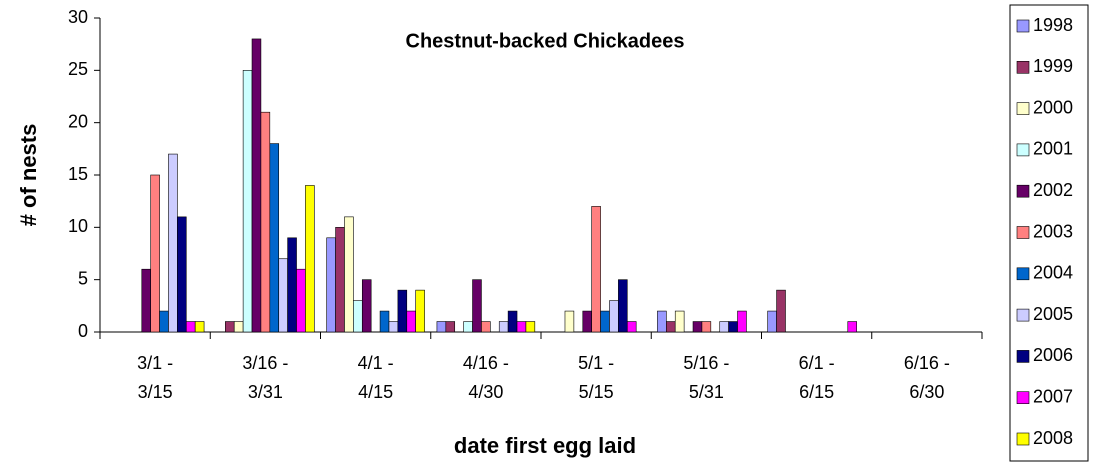 This screenshot has height=466, width=1099. I want to click on y-tick-label: 25, so click(78, 69).